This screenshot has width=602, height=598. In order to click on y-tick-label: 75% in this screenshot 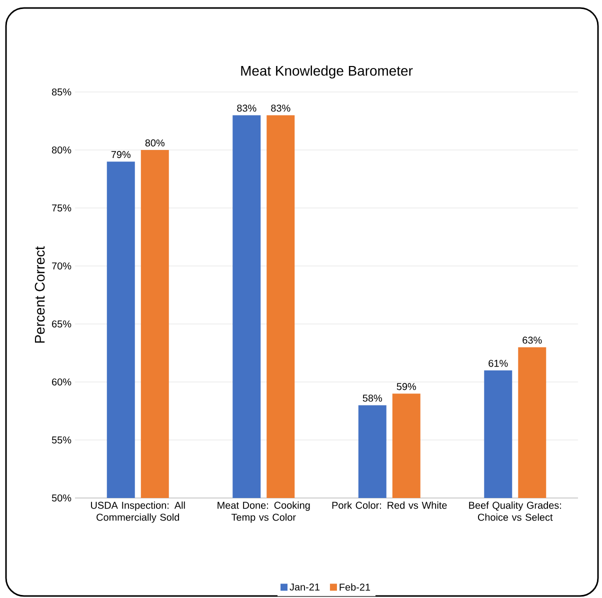, I will do `click(62, 208)`.